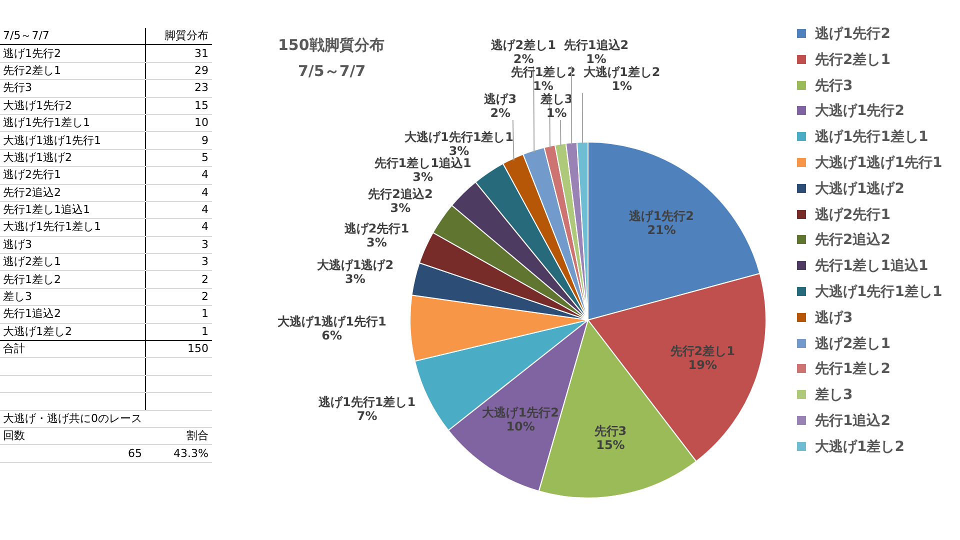  What do you see at coordinates (72, 123) in the screenshot?
I see `category-label: 逃げ1先行1差し1` at bounding box center [72, 123].